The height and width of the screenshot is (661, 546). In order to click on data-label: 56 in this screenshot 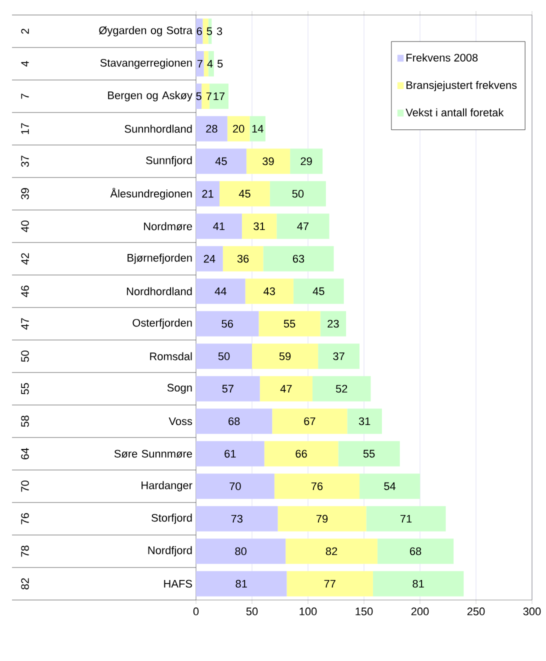, I will do `click(227, 324)`.